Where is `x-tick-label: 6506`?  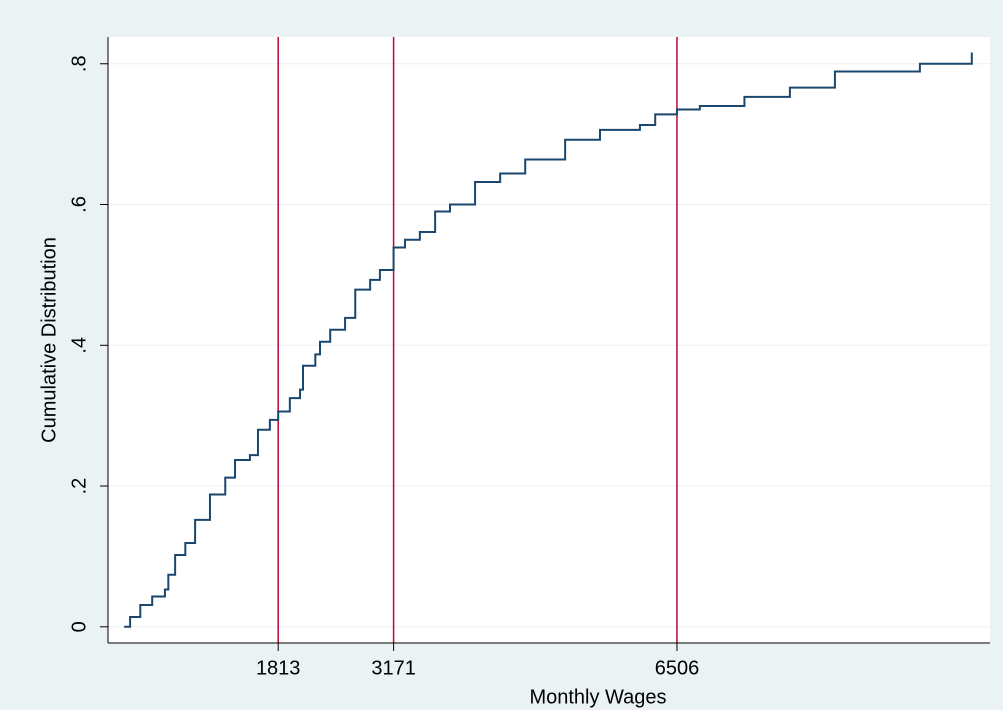 x-tick-label: 6506 is located at coordinates (677, 668).